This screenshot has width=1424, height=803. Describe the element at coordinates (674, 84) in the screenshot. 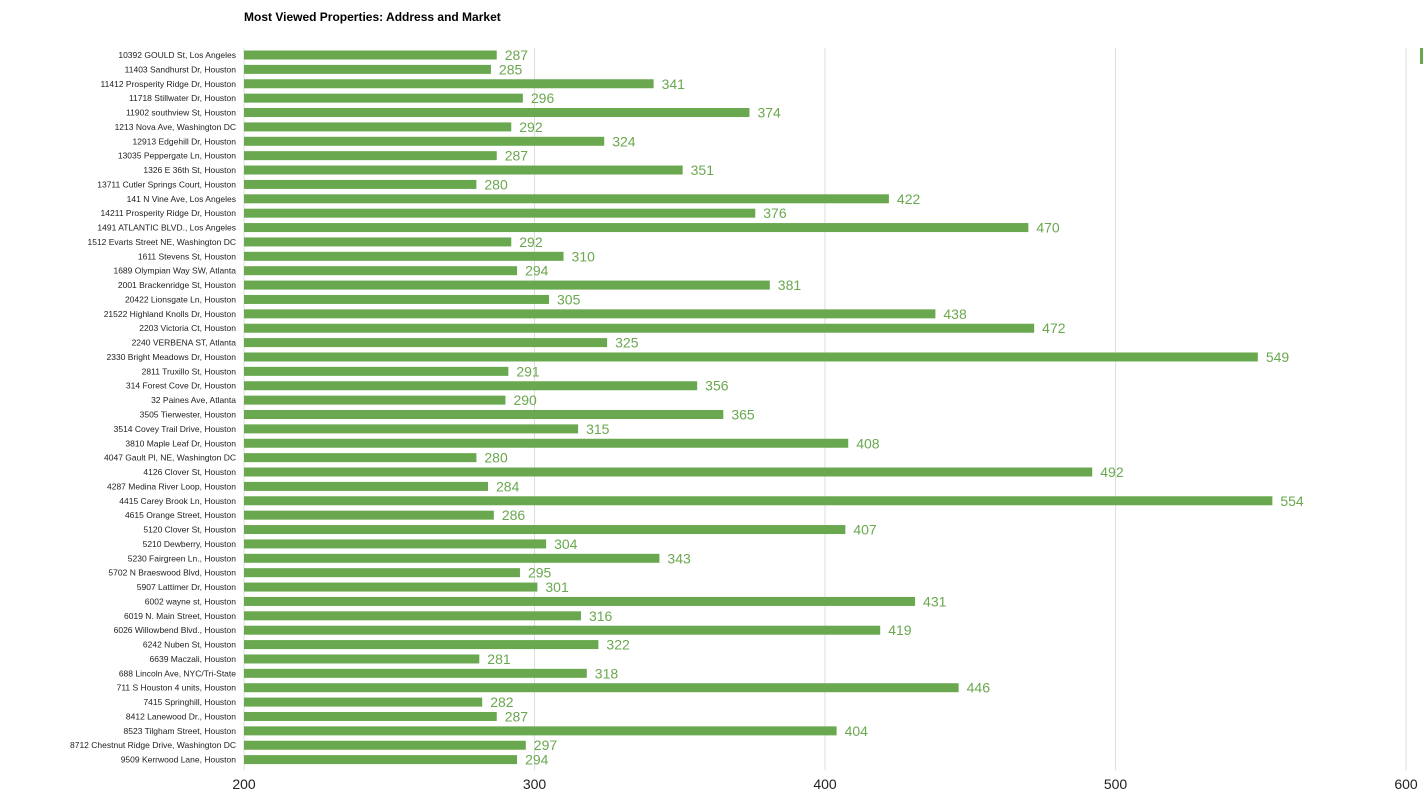

I see `data-label: 341` at that location.